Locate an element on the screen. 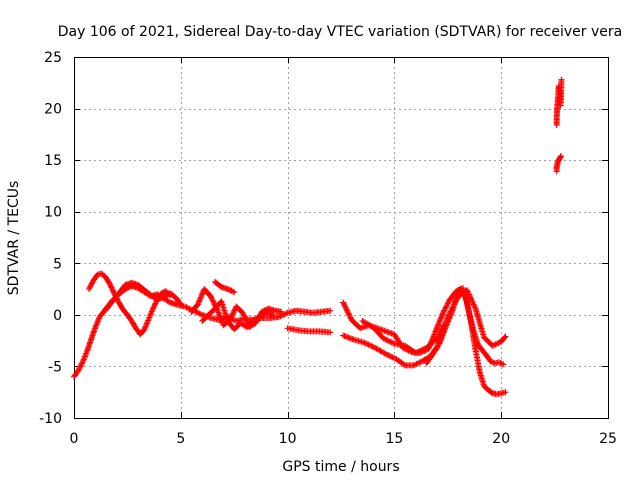  y-tick-label: 20 is located at coordinates (53, 110).